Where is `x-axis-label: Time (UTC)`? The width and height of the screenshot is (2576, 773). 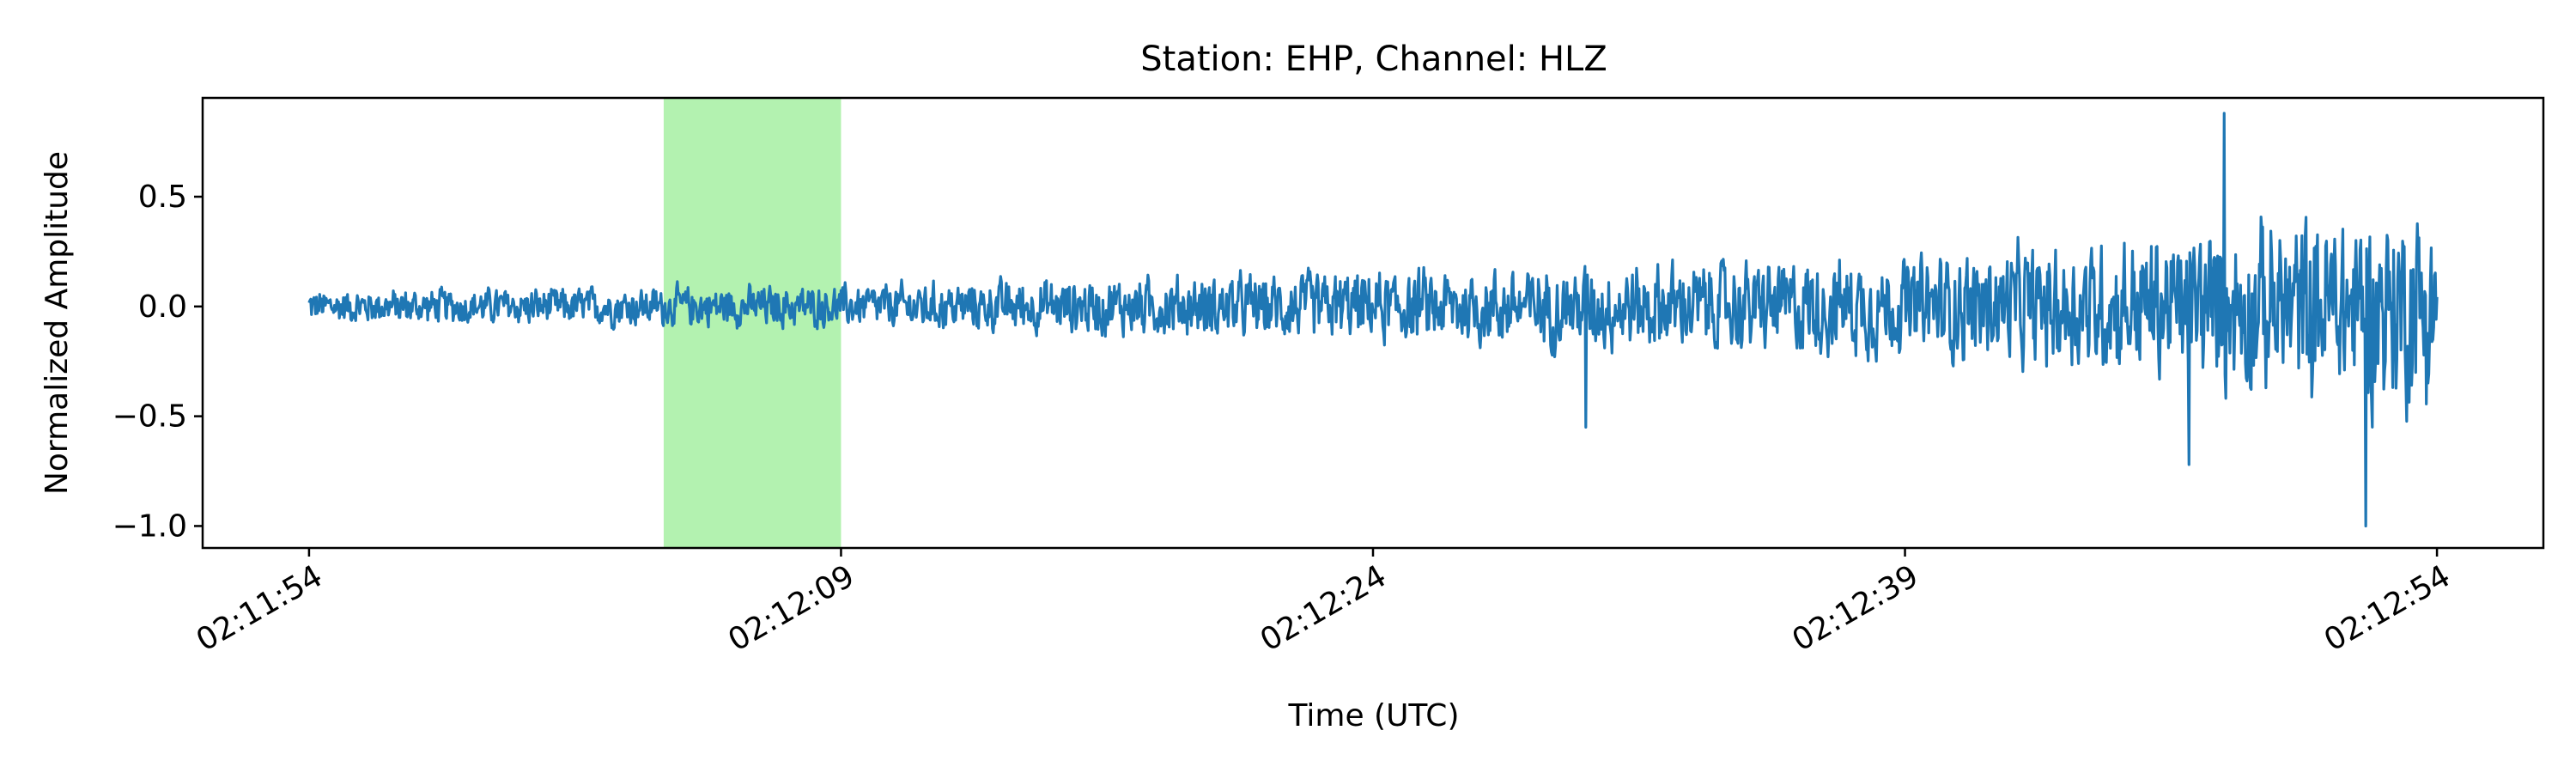
x-axis-label: Time (UTC) is located at coordinates (1373, 715).